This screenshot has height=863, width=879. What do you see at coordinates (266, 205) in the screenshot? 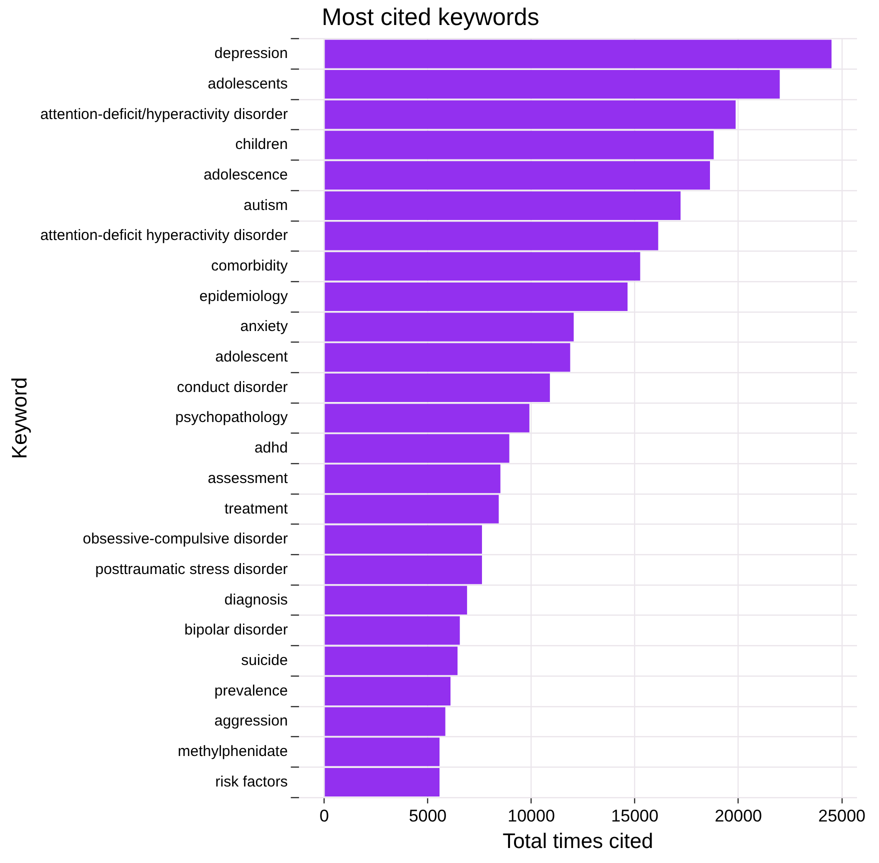
I see `y-tick-label: autism` at bounding box center [266, 205].